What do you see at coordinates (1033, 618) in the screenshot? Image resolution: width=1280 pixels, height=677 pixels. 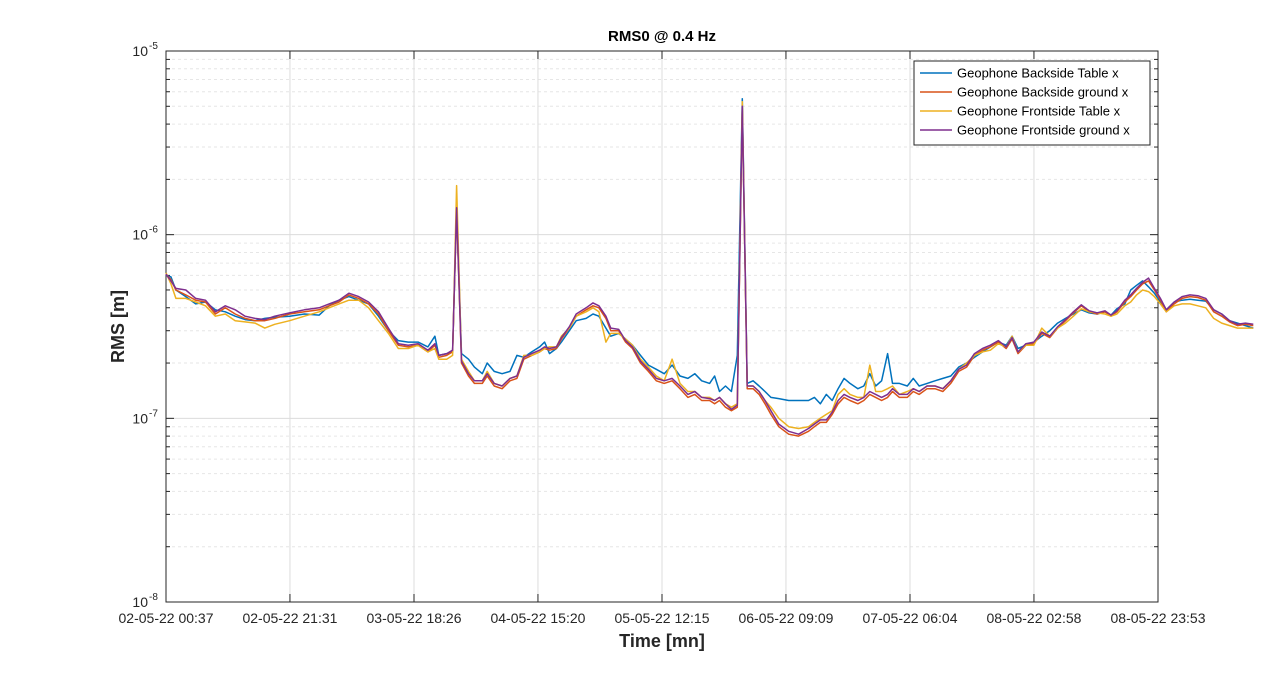 I see `x-tick-label: 08-05-22 02:58` at bounding box center [1033, 618].